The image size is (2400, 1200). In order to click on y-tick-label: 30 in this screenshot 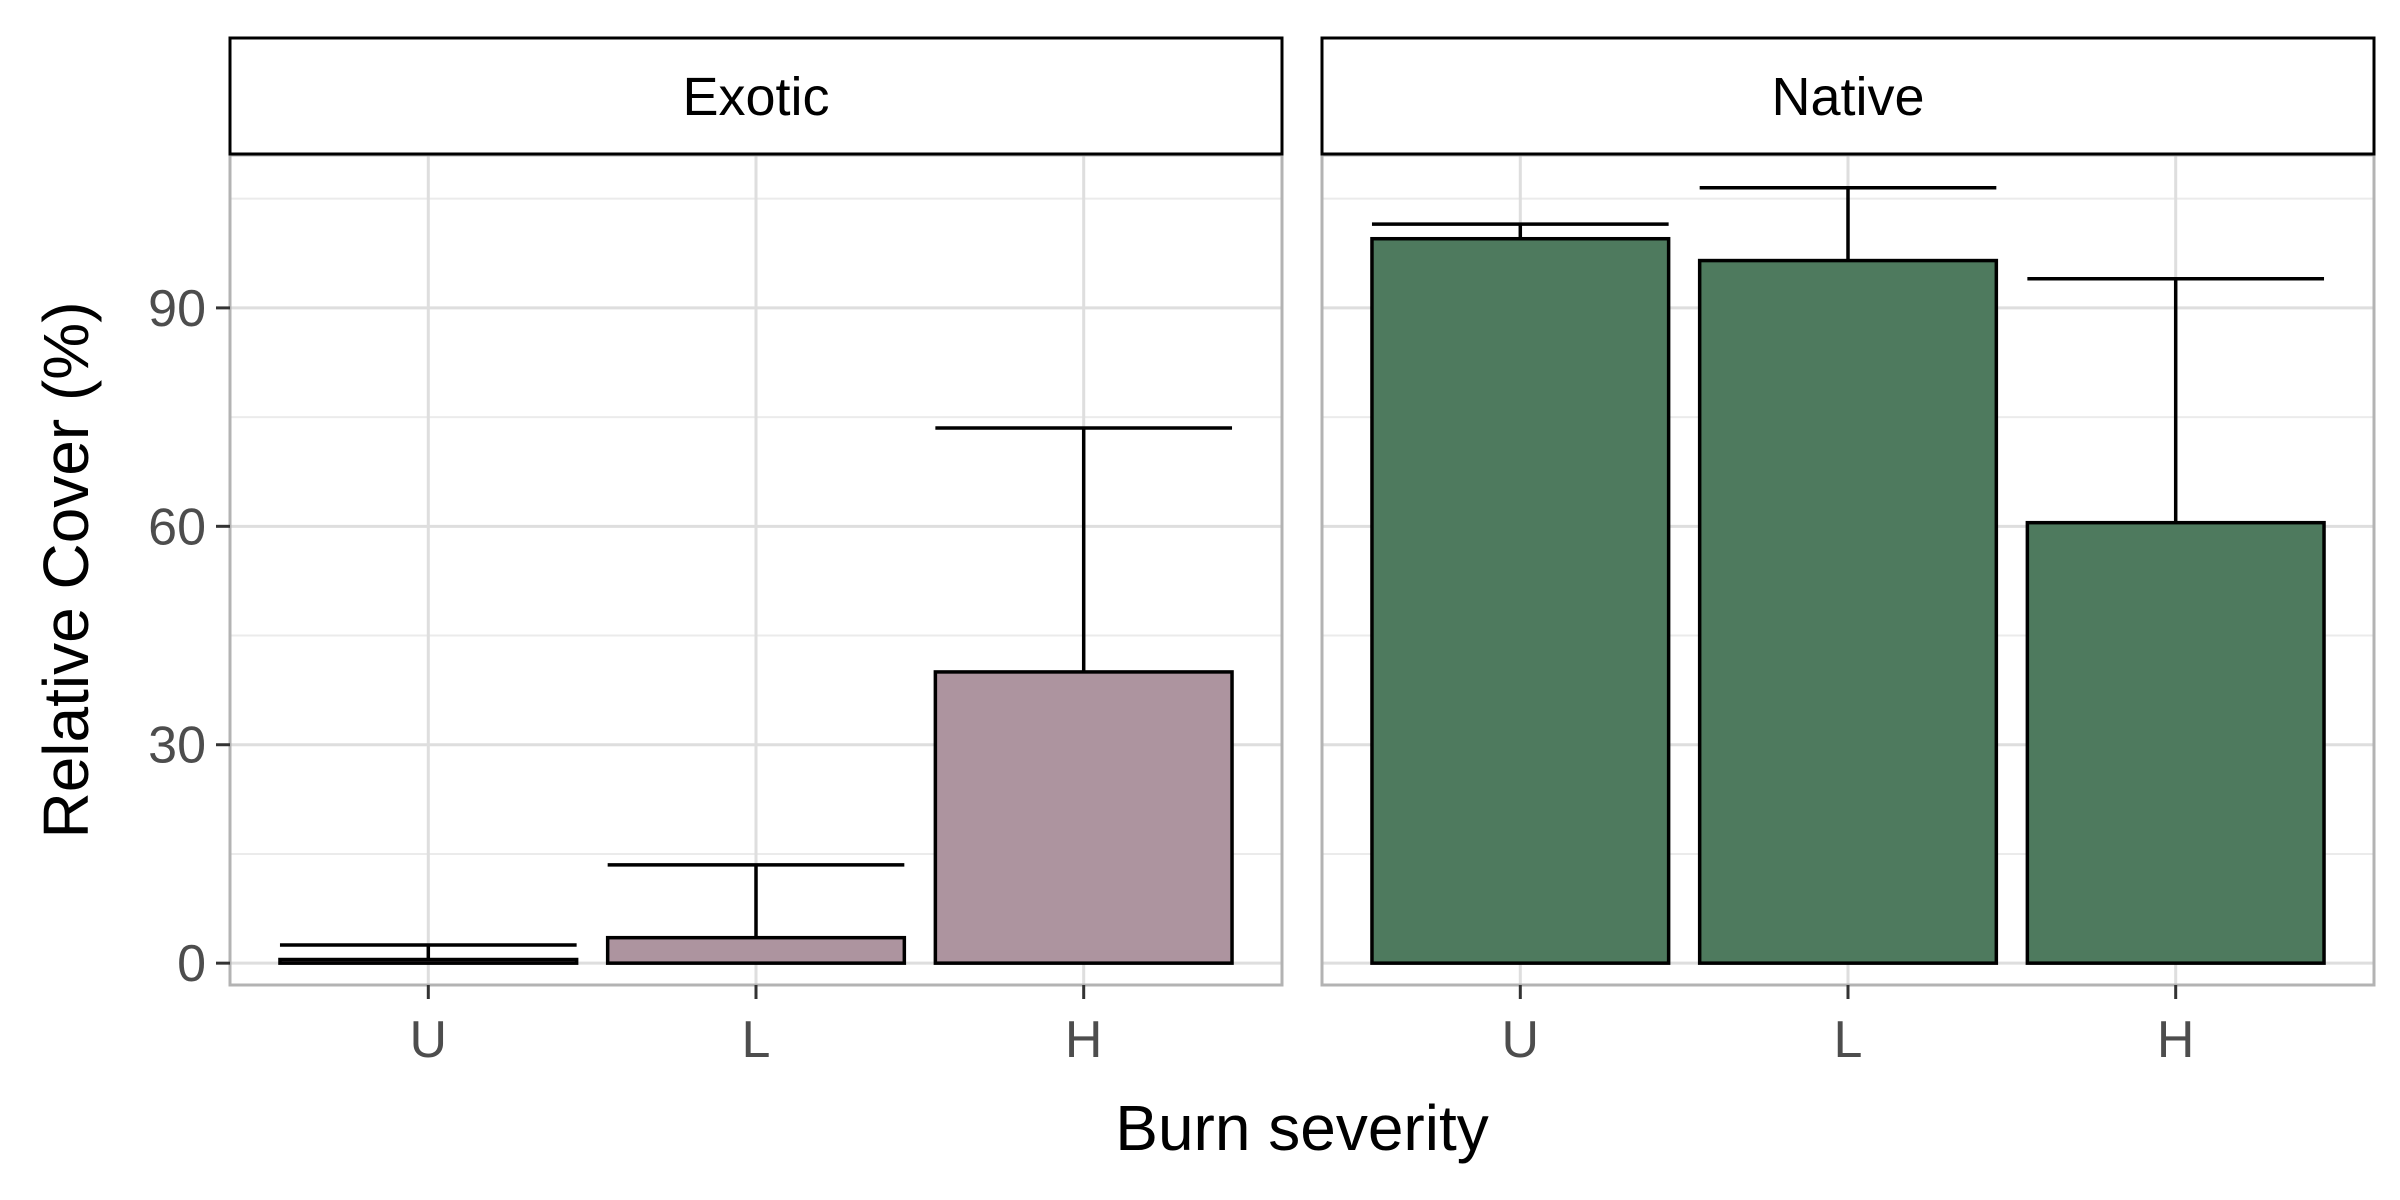, I will do `click(177, 746)`.